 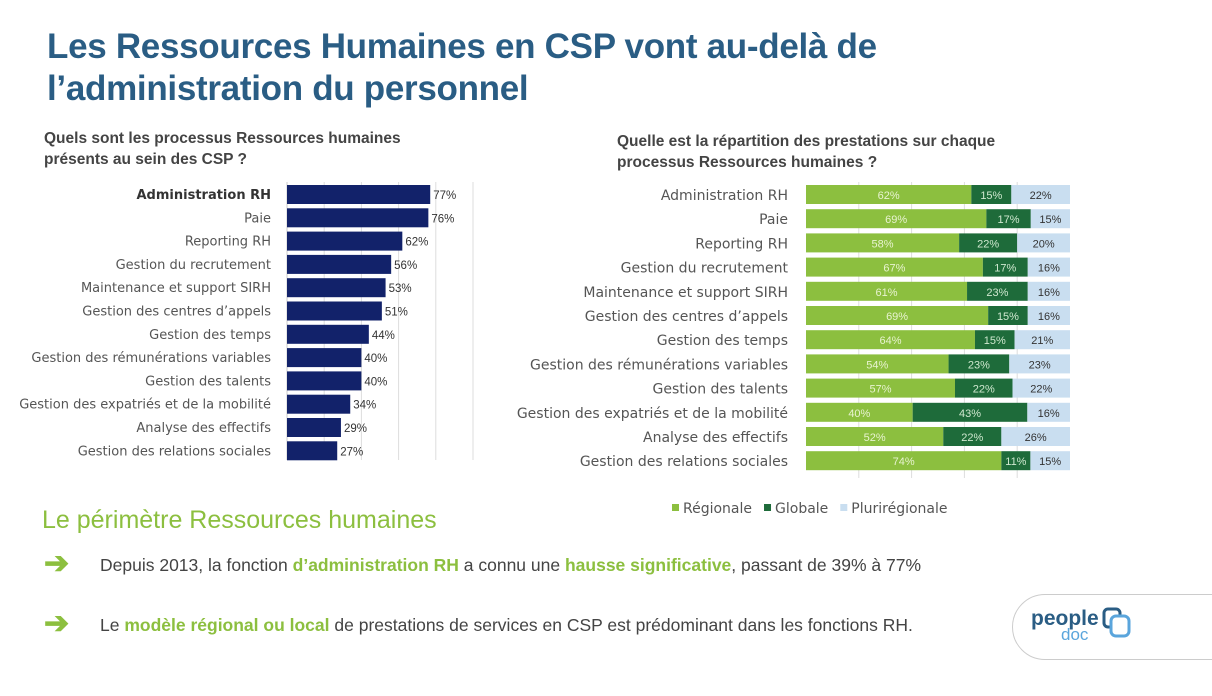 I want to click on data-label: 21%, so click(x=1042, y=341).